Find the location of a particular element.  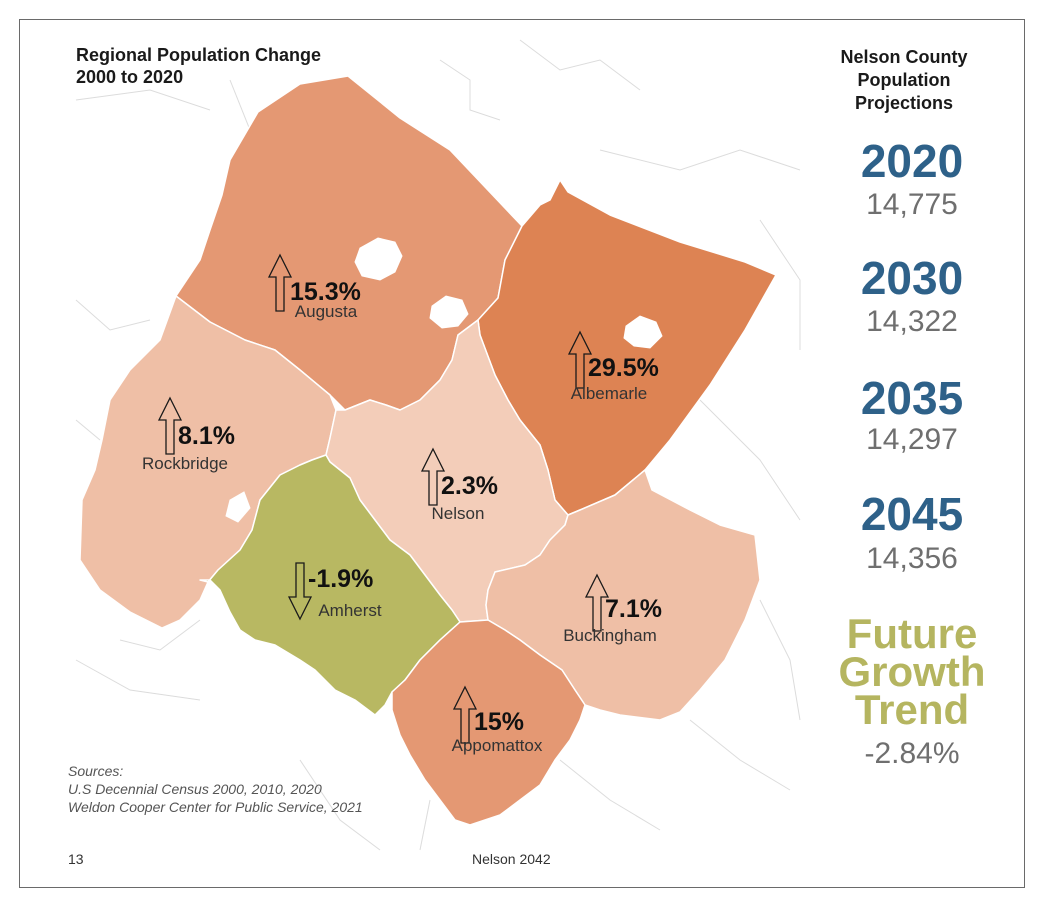

arrow-up-icon-albemarle is located at coordinates (580, 359).